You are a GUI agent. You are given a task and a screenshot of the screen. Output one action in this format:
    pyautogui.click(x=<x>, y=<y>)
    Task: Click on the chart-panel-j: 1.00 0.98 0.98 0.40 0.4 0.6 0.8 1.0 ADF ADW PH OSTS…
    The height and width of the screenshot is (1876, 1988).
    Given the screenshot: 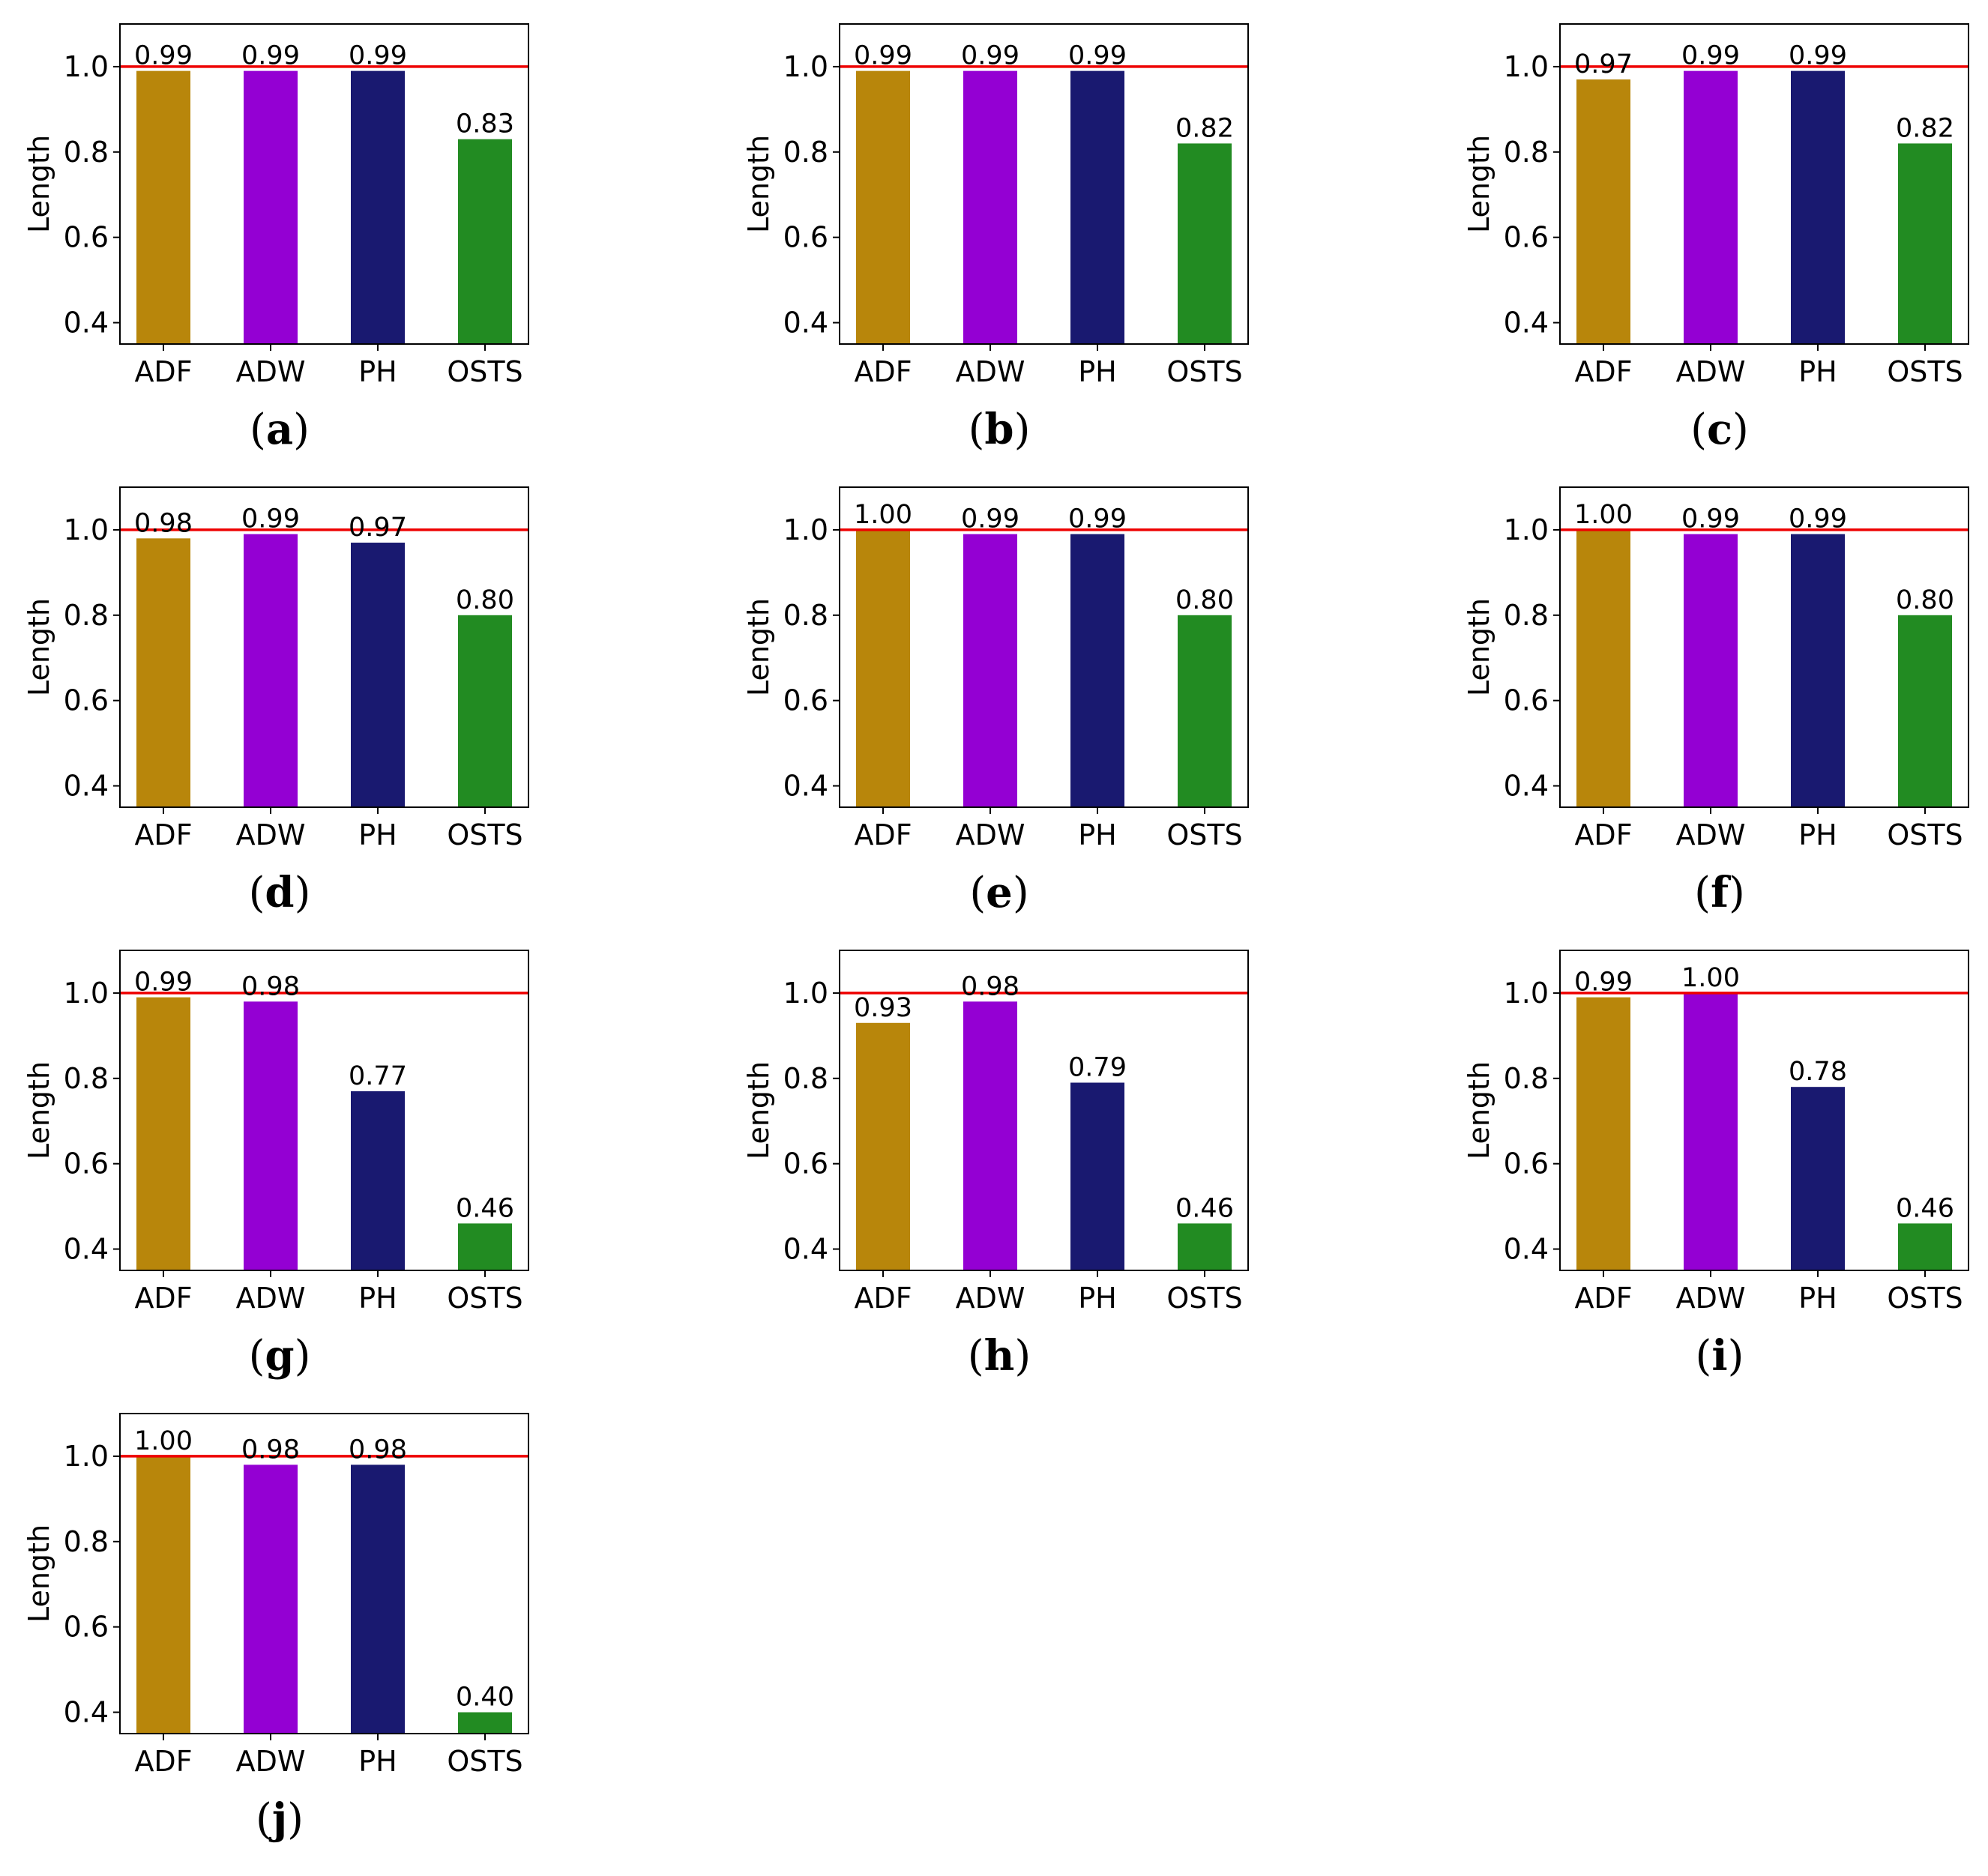 What is the action you would take?
    pyautogui.click(x=275, y=1629)
    